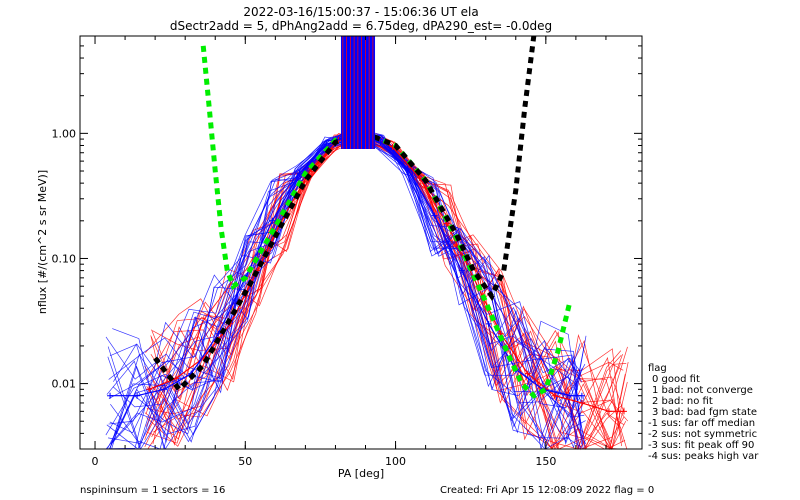  What do you see at coordinates (152, 490) in the screenshot?
I see `footer-left: nspininsum = 1 sectors = 16` at bounding box center [152, 490].